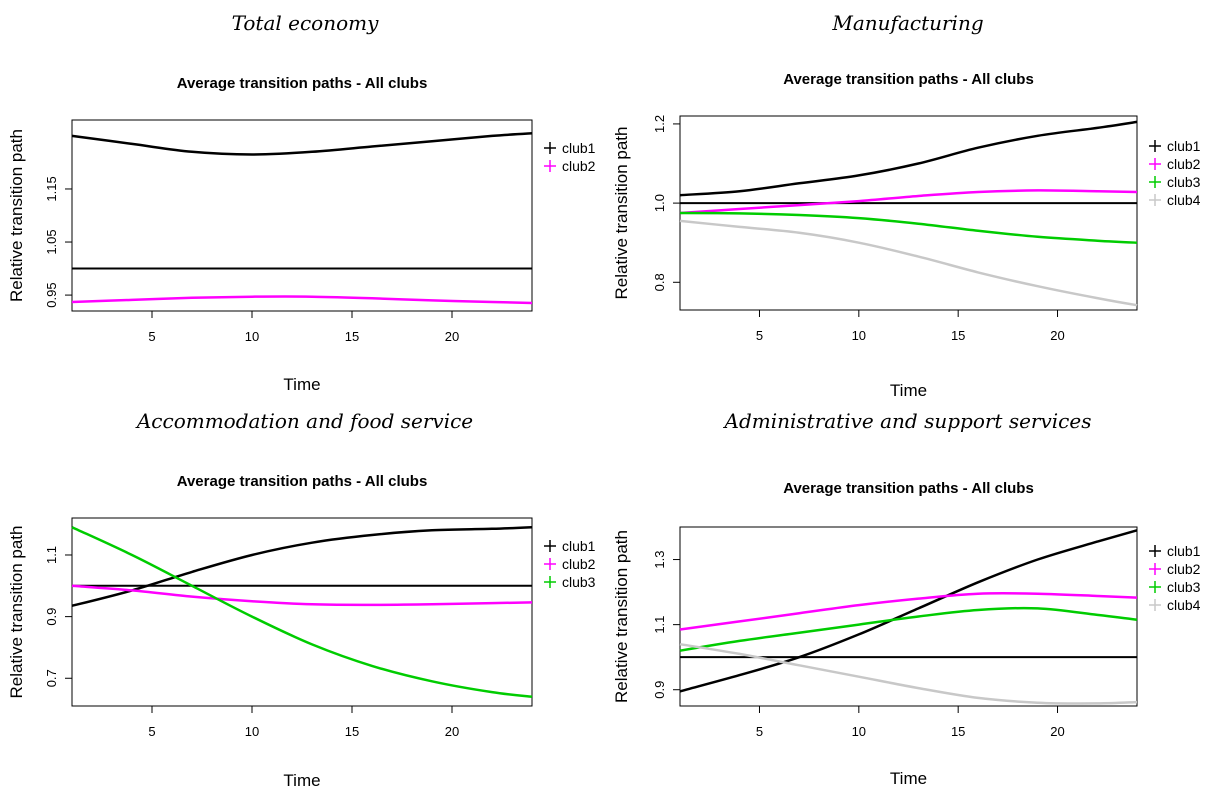 Image resolution: width=1215 pixels, height=790 pixels. I want to click on panel-heading-manufacturing: Manufacturing, so click(907, 23).